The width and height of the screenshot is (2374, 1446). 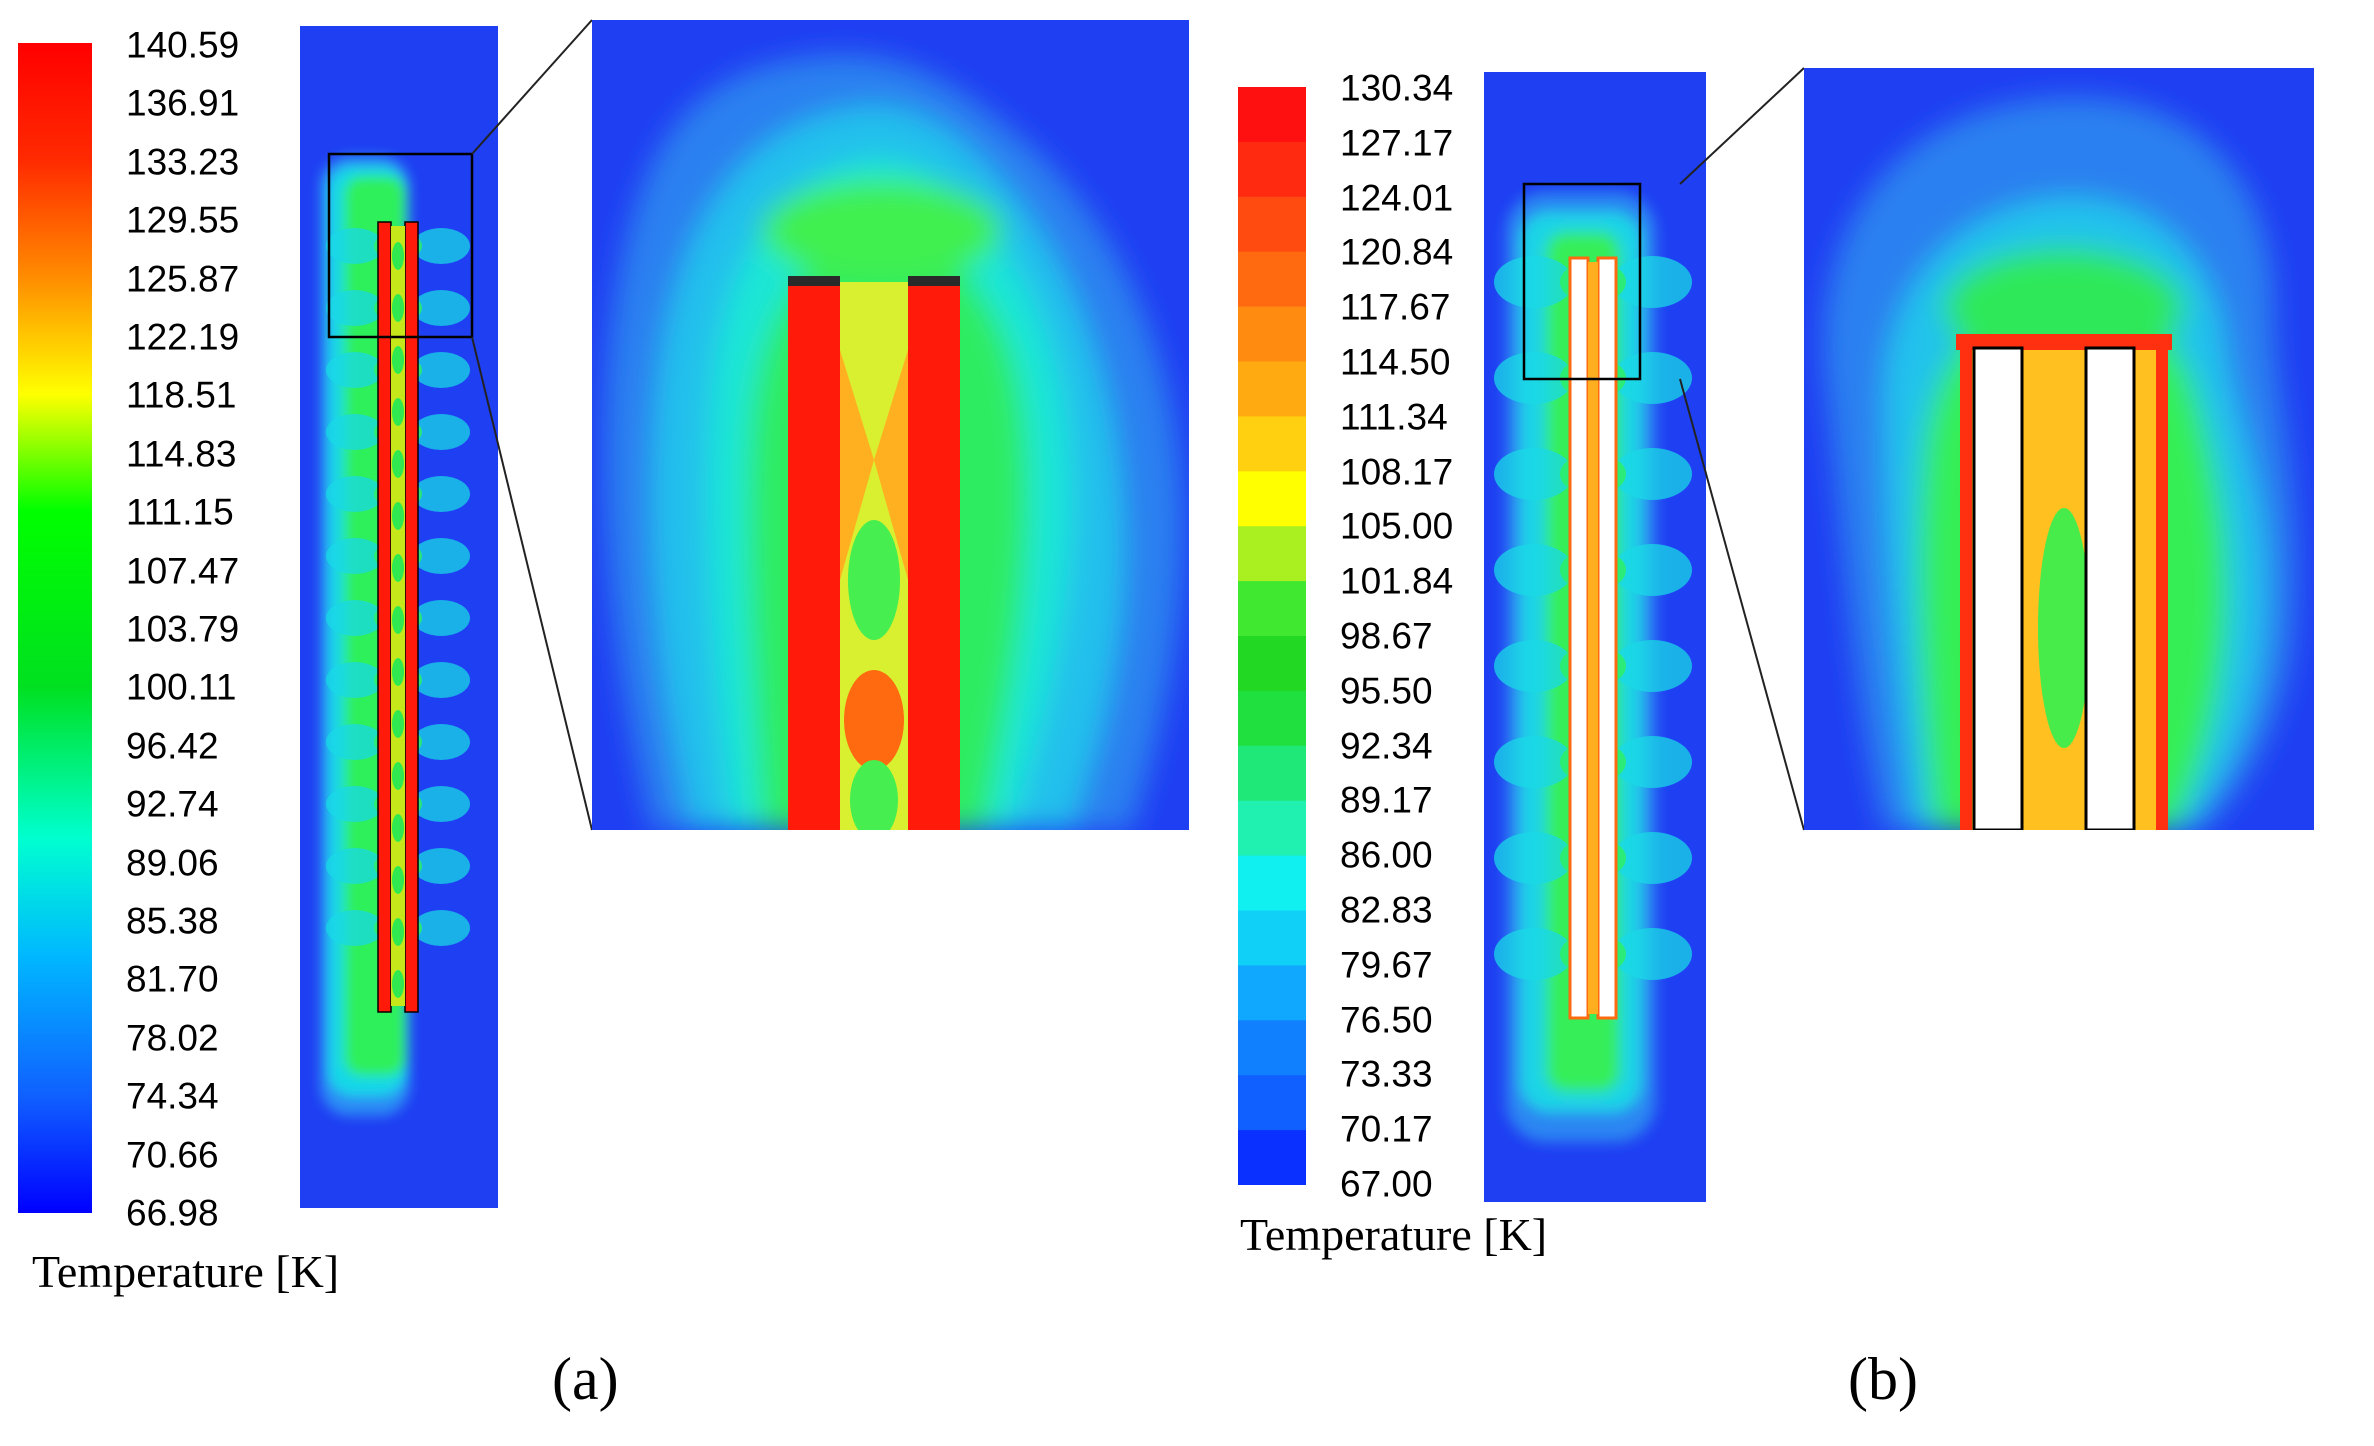 What do you see at coordinates (172, 863) in the screenshot?
I see `colorbar-tick-label: 89.06` at bounding box center [172, 863].